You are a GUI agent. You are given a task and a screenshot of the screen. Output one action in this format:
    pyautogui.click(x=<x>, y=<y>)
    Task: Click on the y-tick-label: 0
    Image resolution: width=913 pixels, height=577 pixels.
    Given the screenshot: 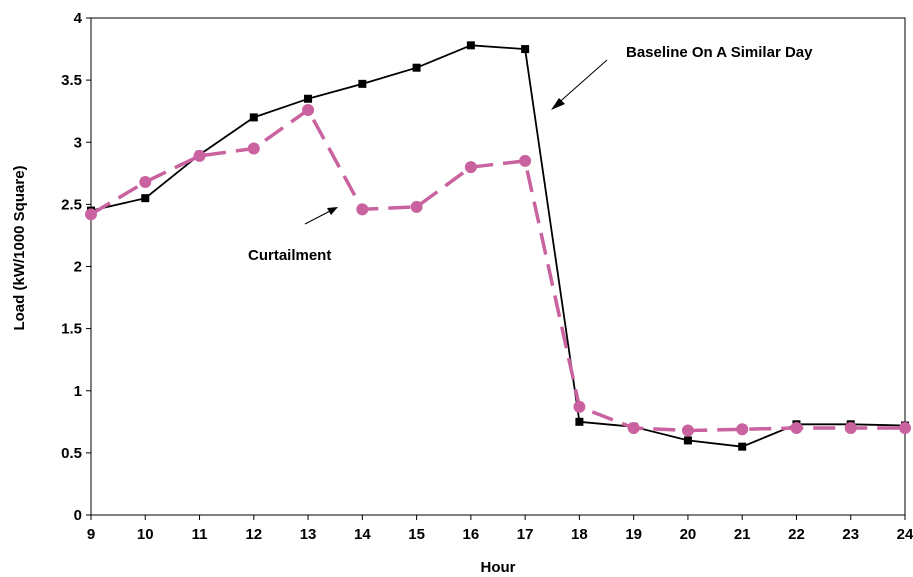 What is the action you would take?
    pyautogui.click(x=78, y=515)
    